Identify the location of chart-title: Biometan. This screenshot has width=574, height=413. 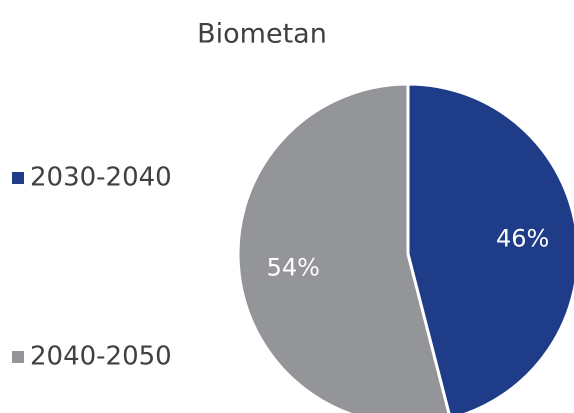
(262, 34).